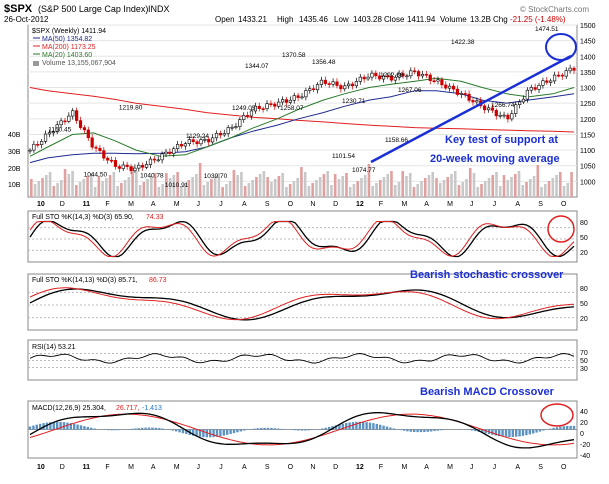  Describe the element at coordinates (93, 9) in the screenshot. I see `chart-name: (S&P 500 Large Cap Index)` at that location.